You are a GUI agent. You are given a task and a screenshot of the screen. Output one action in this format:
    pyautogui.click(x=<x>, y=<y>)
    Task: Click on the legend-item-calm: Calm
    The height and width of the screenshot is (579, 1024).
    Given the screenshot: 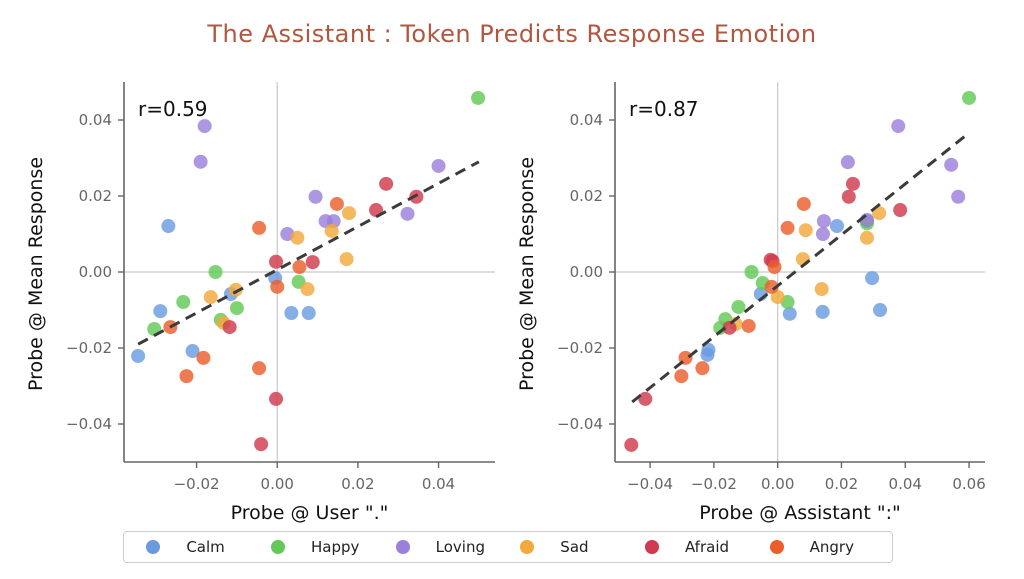 What is the action you would take?
    pyautogui.click(x=196, y=547)
    